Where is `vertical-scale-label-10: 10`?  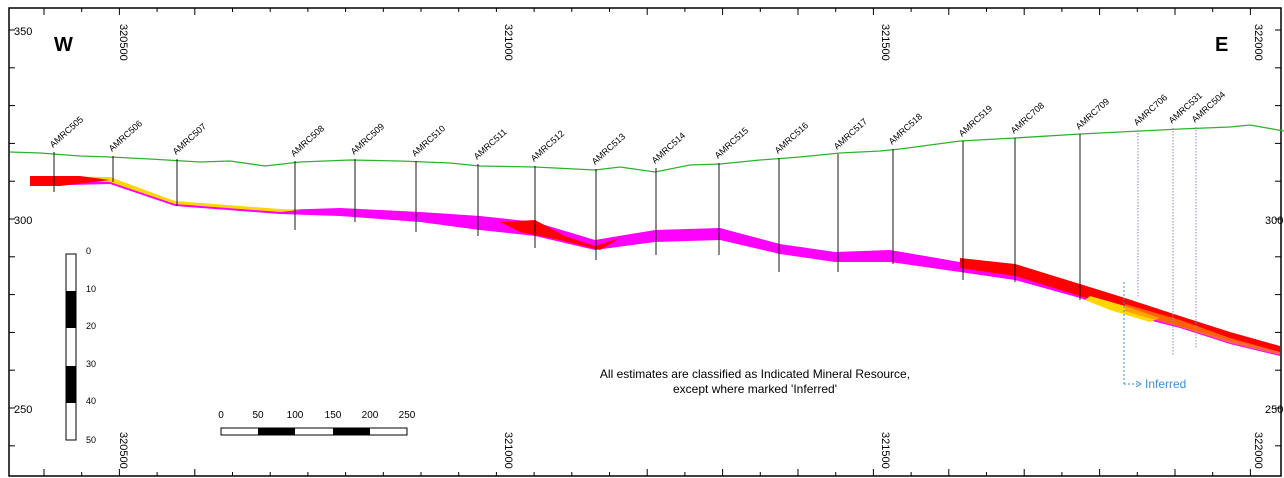
vertical-scale-label-10: 10 is located at coordinates (91, 289).